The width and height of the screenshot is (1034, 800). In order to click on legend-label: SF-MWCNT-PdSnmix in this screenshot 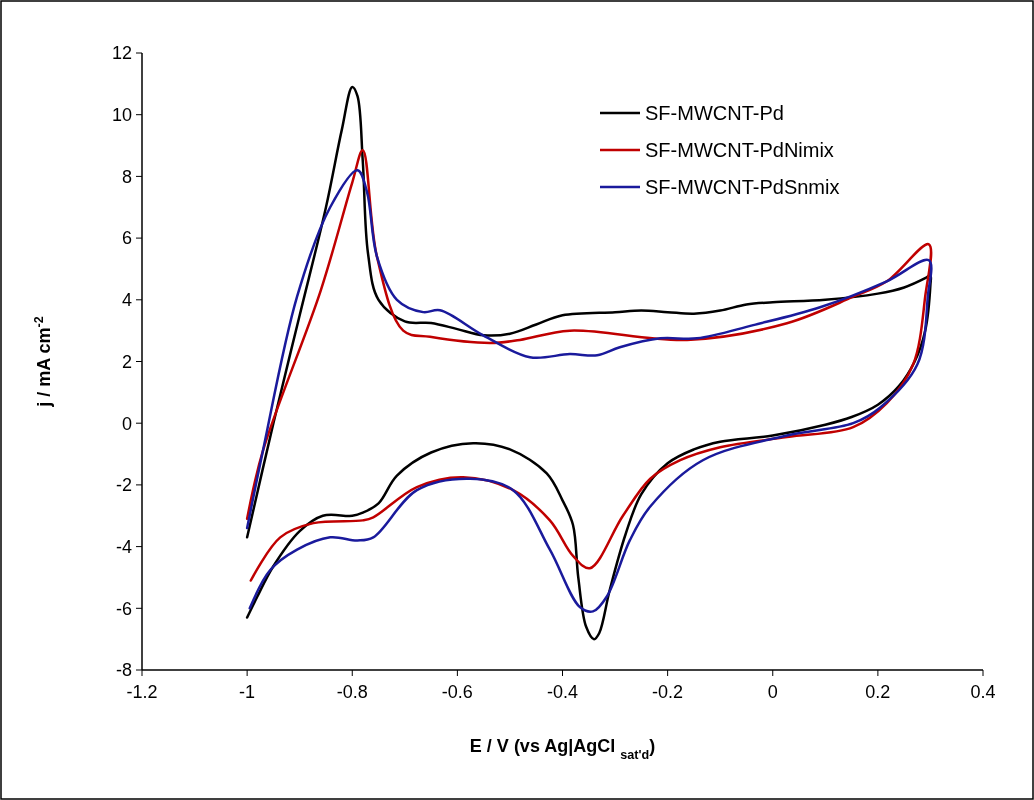, I will do `click(742, 187)`.